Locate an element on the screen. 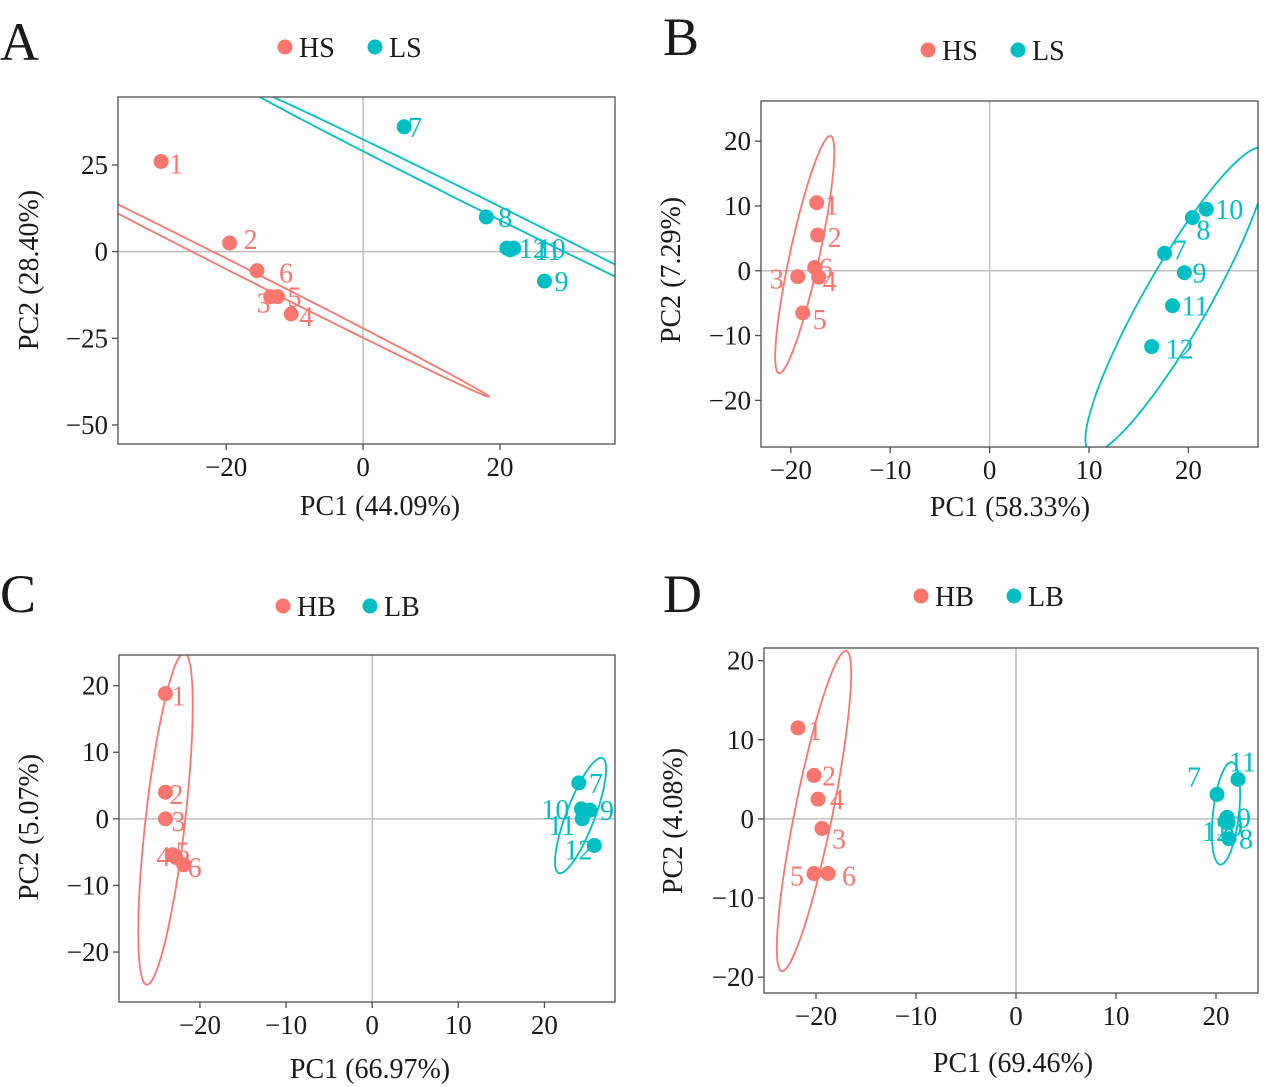 Image resolution: width=1269 pixels, height=1087 pixels. panel-d-point-label-1: 1 is located at coordinates (815, 731).